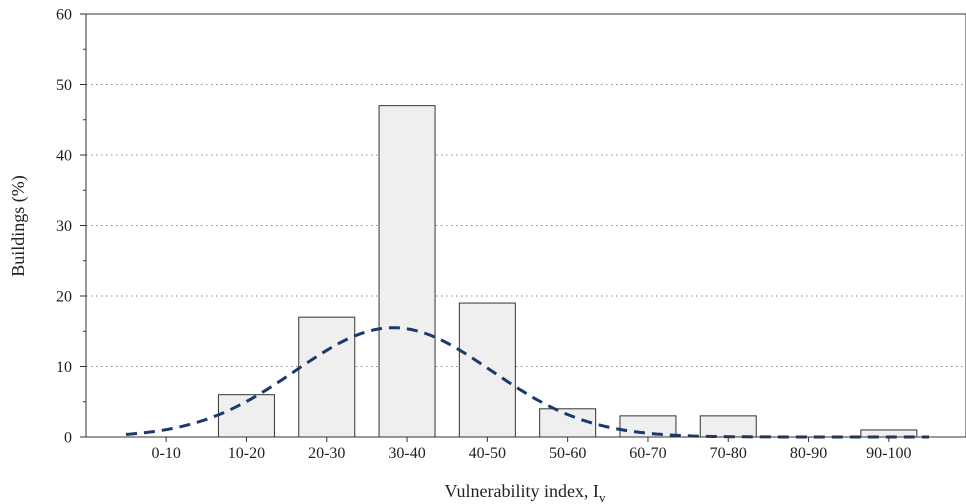 Image resolution: width=966 pixels, height=504 pixels. I want to click on y-tick-label-40: 40, so click(64, 156).